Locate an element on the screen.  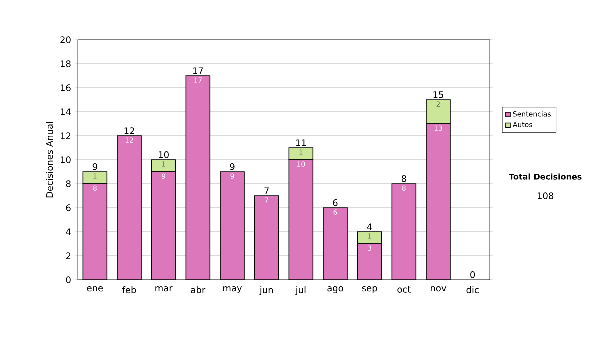
y-tick-label: 2 is located at coordinates (68, 256).